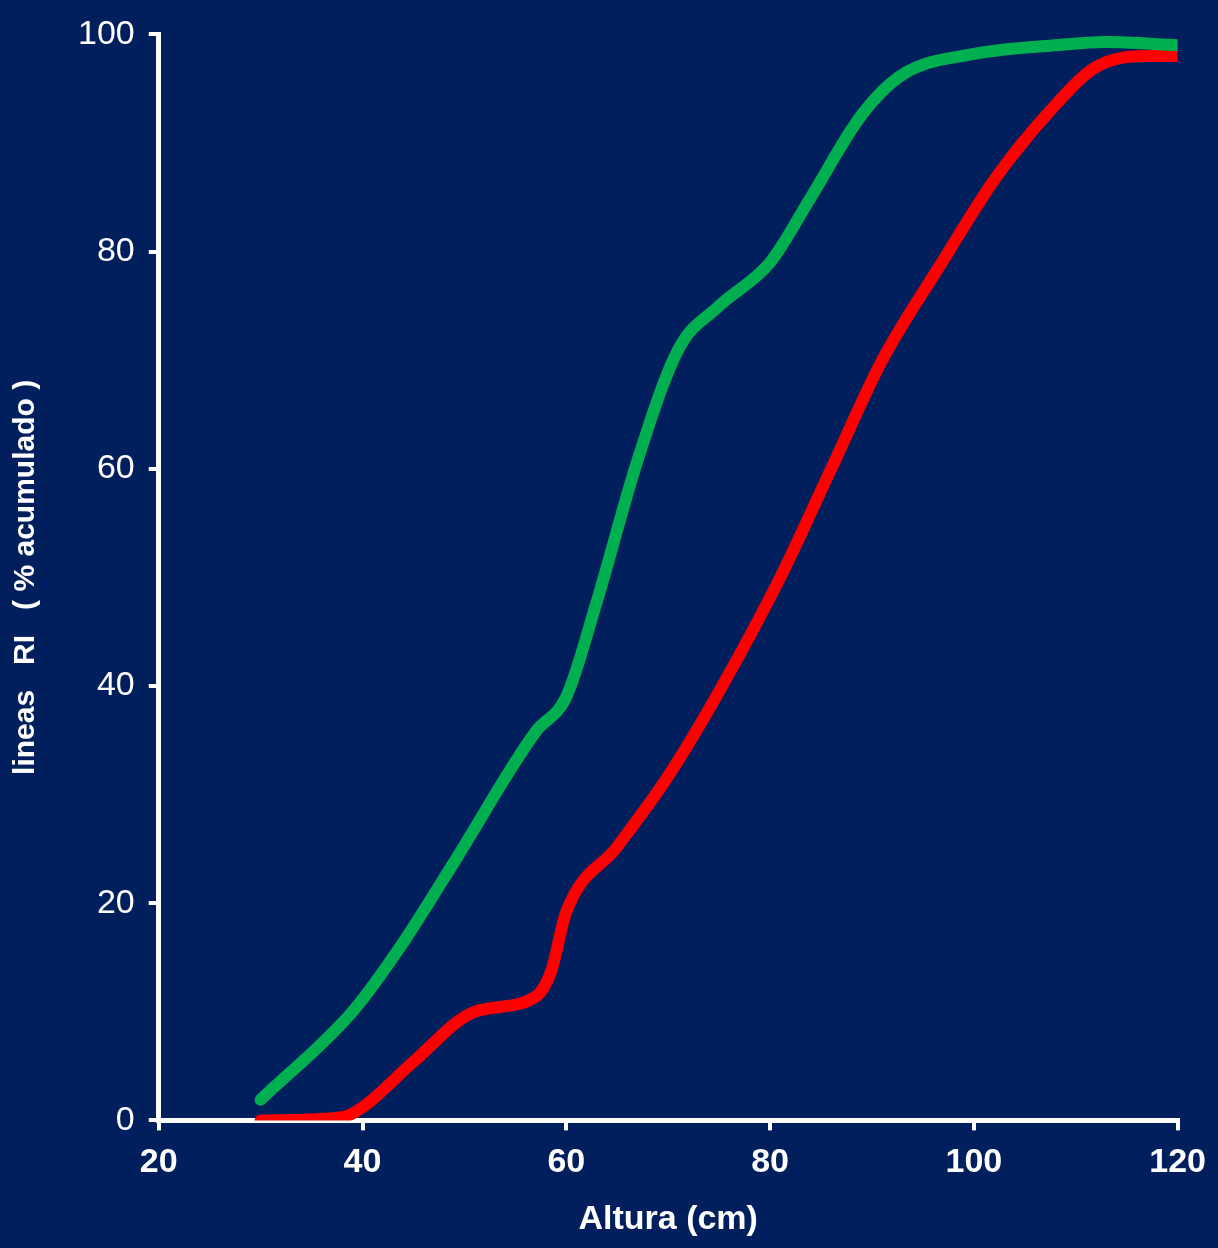 This screenshot has height=1248, width=1218. Describe the element at coordinates (362, 1160) in the screenshot. I see `x-tick-label: 40` at that location.